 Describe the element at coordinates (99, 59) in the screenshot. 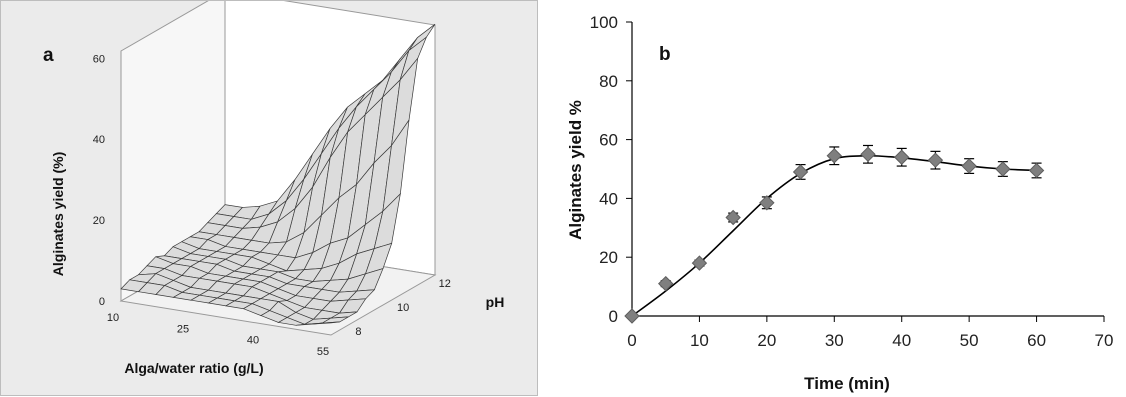

I see `z-tick-label: 60` at that location.